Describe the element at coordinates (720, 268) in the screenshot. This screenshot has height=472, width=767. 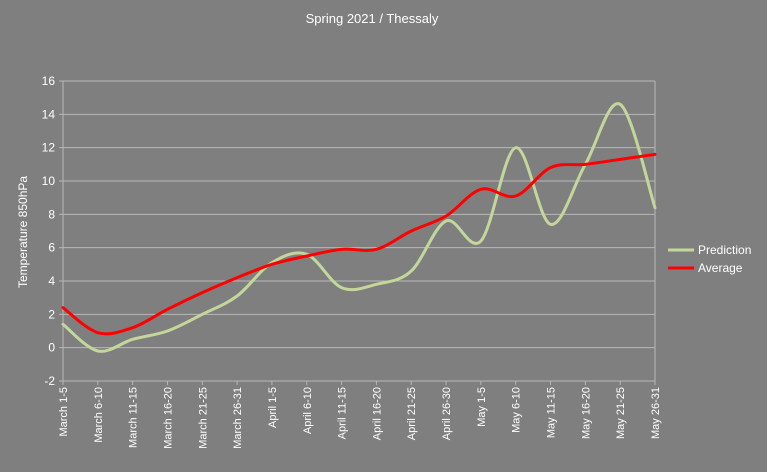
I see `legend-label-average: Average` at that location.